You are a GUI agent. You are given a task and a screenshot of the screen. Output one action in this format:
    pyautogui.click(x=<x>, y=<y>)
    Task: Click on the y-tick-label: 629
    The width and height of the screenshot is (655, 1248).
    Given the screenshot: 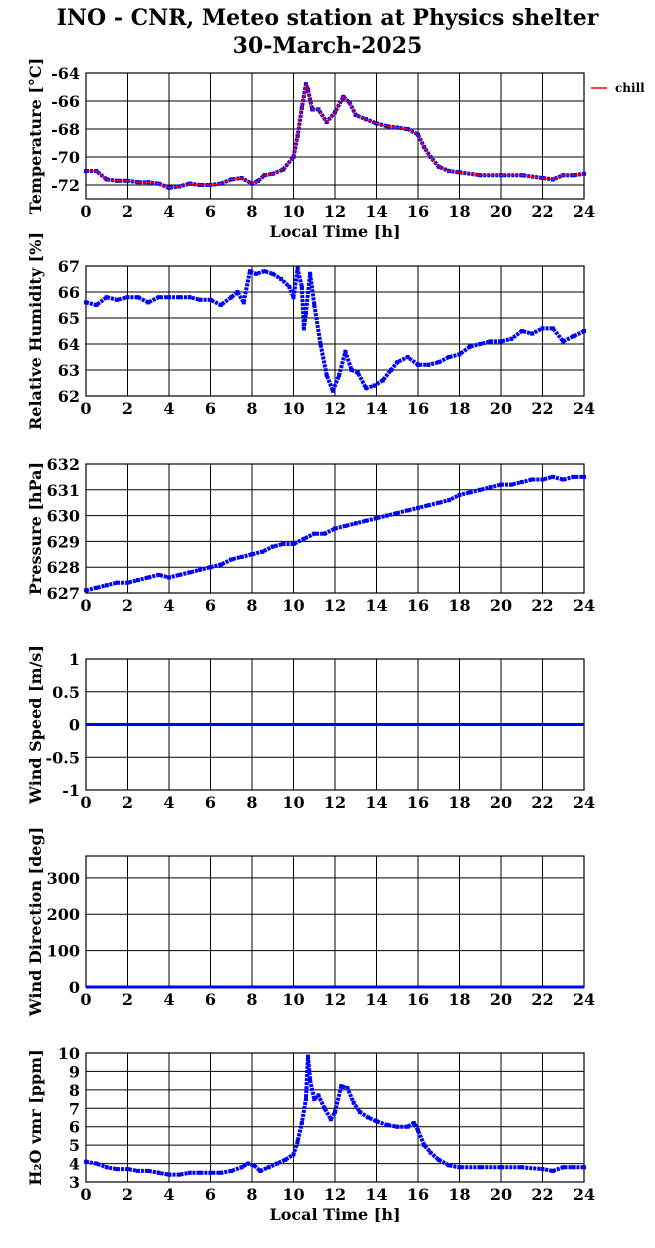 What is the action you would take?
    pyautogui.click(x=63, y=541)
    